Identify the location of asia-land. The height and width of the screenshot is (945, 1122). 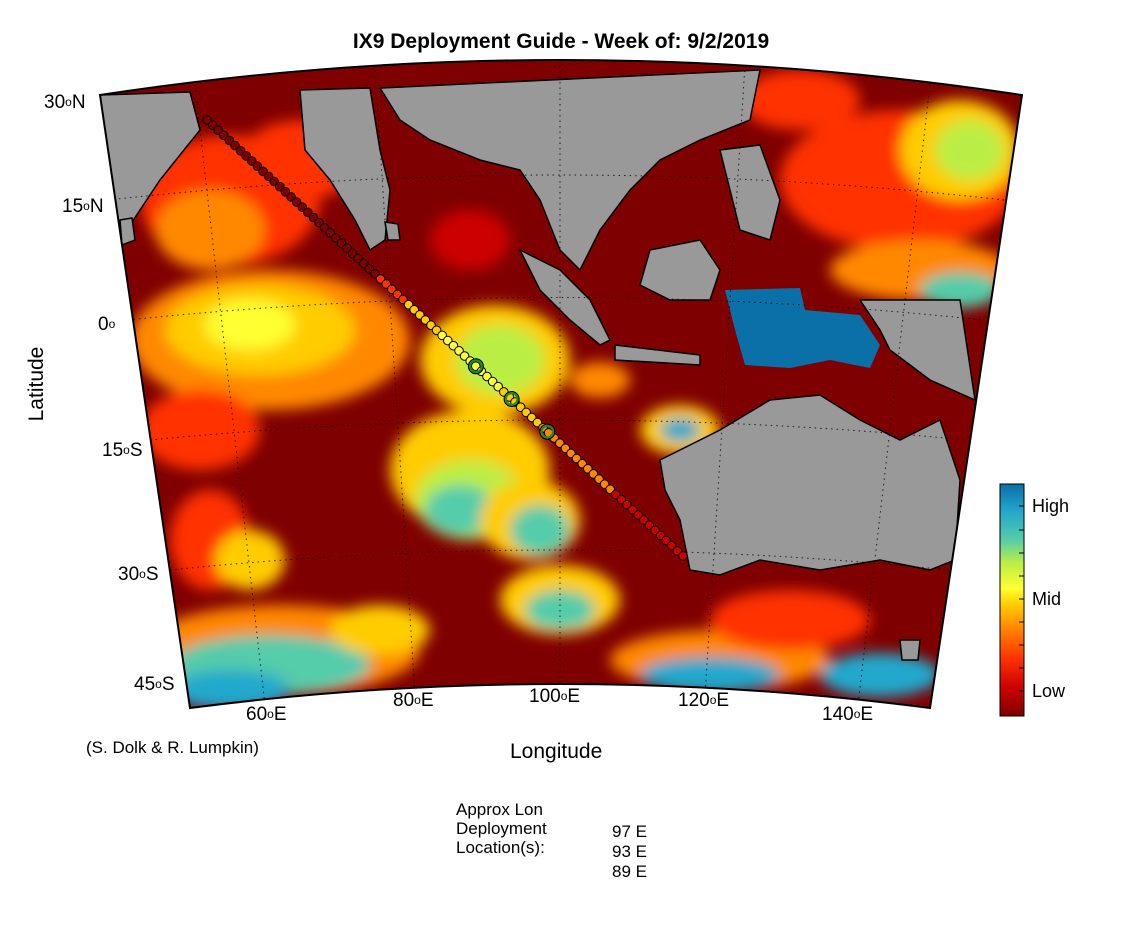
(569, 170).